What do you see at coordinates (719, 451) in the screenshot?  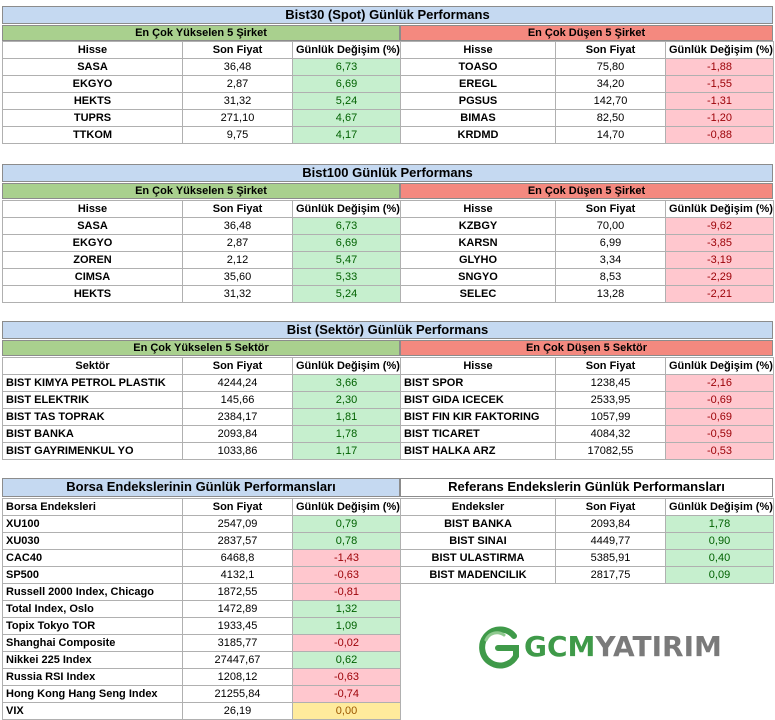 I see `sector-change: -0,53` at bounding box center [719, 451].